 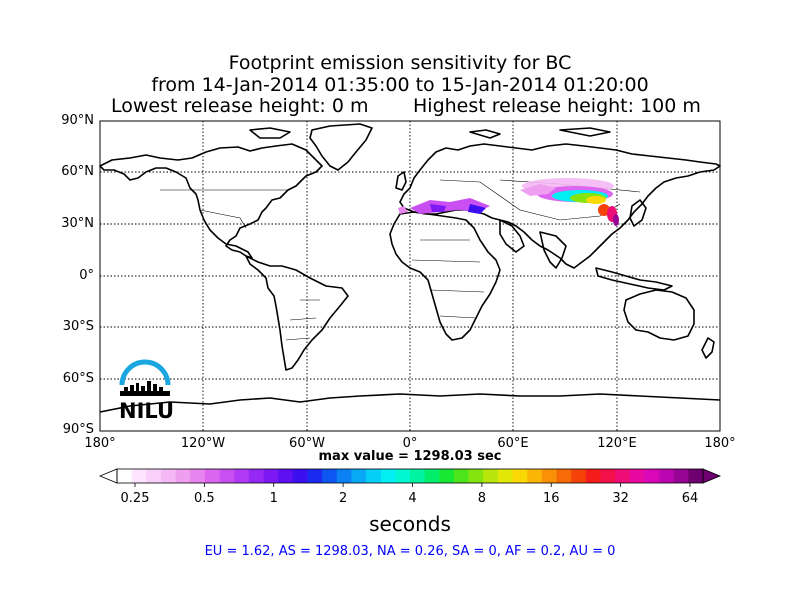 What do you see at coordinates (78, 378) in the screenshot?
I see `lat-label-60s: 60°S` at bounding box center [78, 378].